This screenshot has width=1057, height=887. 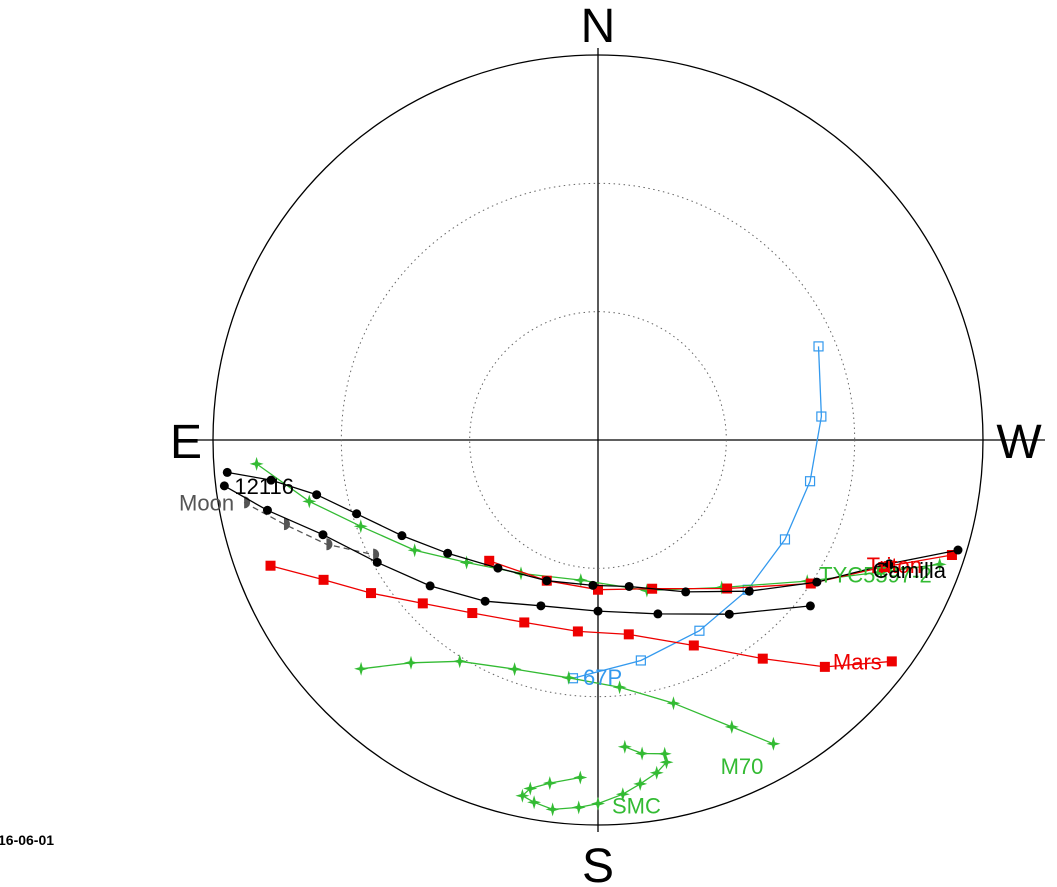 I want to click on label-moon: Moon, so click(x=206, y=502).